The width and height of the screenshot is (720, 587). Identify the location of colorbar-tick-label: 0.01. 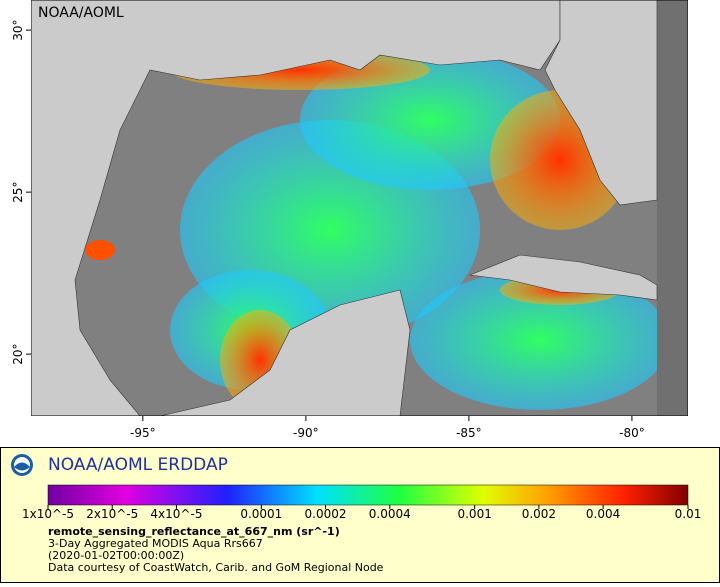
(688, 514).